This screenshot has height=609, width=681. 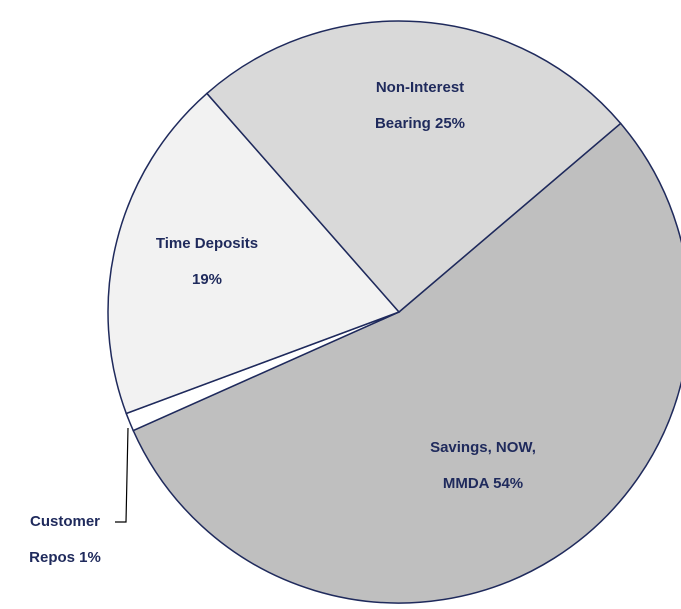 What do you see at coordinates (483, 447) in the screenshot?
I see `slice-label: Savings, NOW,` at bounding box center [483, 447].